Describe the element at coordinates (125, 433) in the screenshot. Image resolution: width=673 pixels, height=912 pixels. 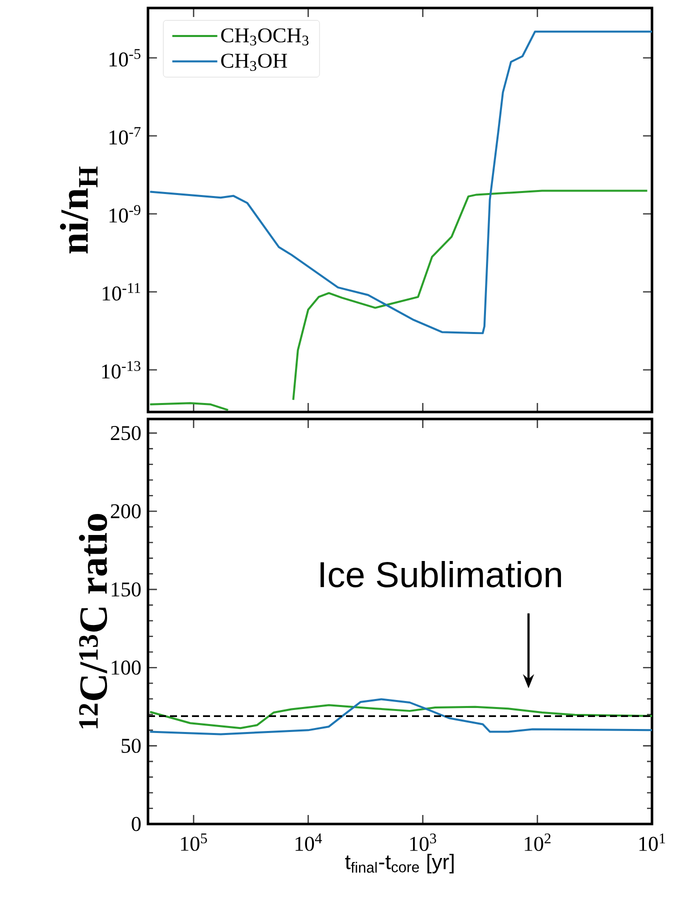
I see `y-tick-label: 250` at that location.